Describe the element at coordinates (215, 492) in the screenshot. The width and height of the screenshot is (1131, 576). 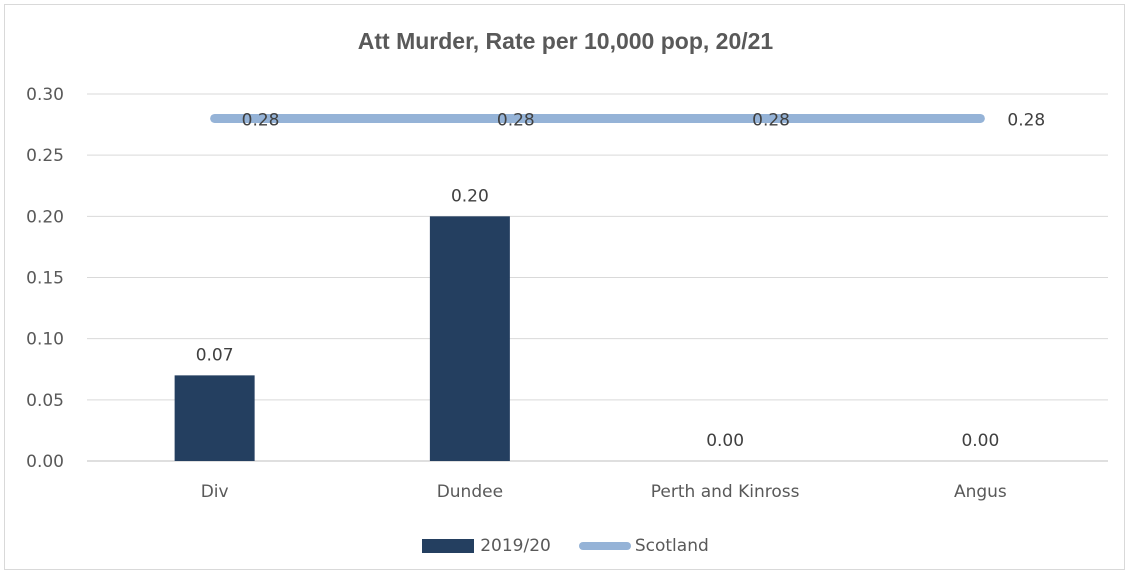
I see `x-tick-label: Div` at that location.